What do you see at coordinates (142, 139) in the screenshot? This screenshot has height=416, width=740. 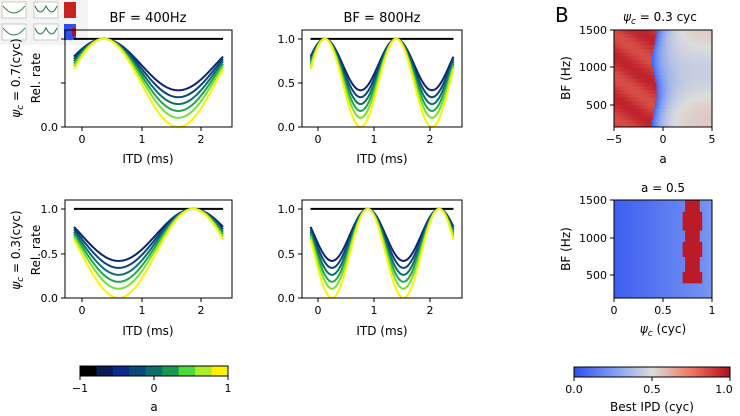 I see `x-tick-label: 1` at bounding box center [142, 139].